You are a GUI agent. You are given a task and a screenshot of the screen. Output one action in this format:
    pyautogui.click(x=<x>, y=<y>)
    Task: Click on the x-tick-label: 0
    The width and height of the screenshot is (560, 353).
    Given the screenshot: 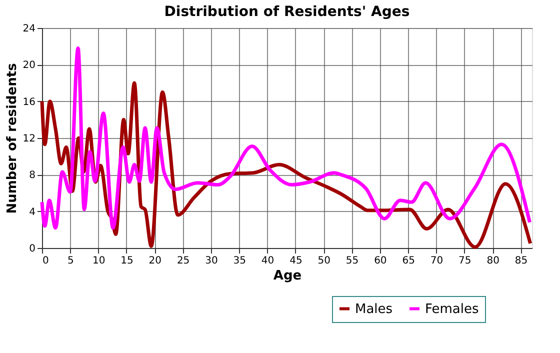 What is the action you would take?
    pyautogui.click(x=45, y=261)
    